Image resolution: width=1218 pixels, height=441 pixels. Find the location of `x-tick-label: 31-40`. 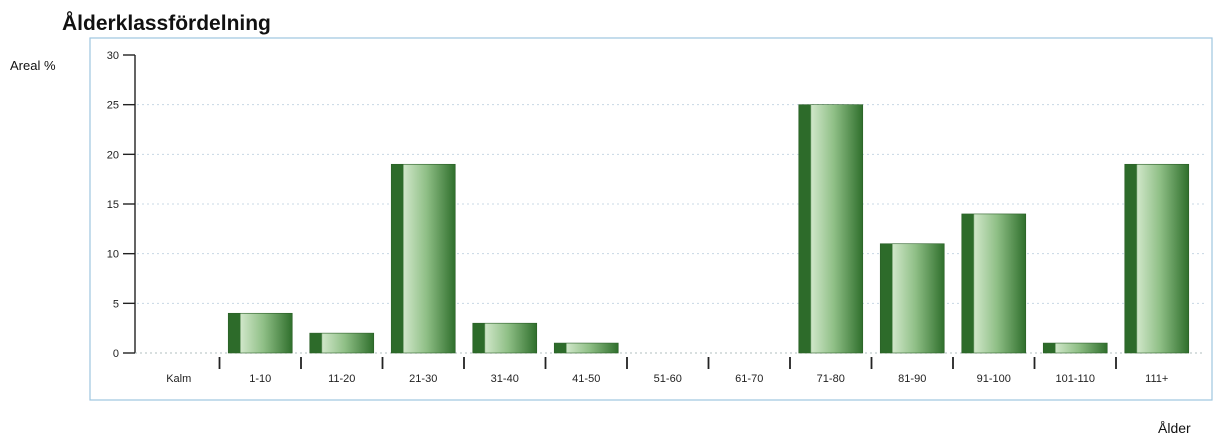

x-tick-label: 31-40 is located at coordinates (505, 379).